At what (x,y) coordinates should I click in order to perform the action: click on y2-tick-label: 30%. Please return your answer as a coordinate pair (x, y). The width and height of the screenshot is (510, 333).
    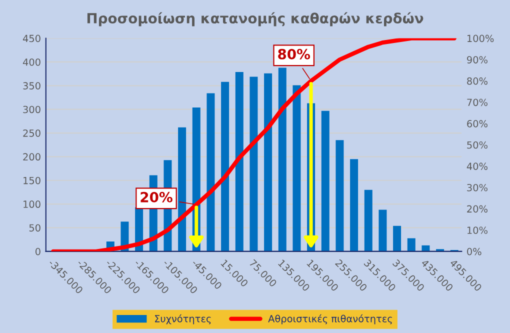
    Looking at the image, I should click on (477, 188).